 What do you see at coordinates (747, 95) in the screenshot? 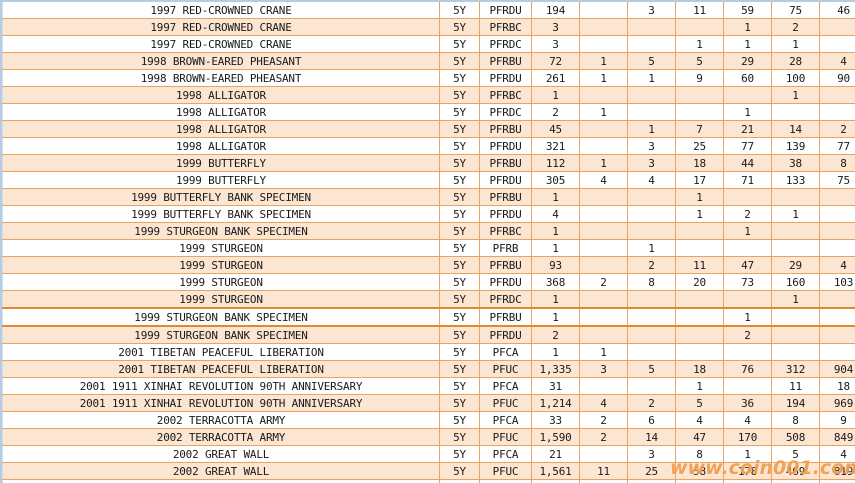
I see `cell-g4` at bounding box center [747, 95].